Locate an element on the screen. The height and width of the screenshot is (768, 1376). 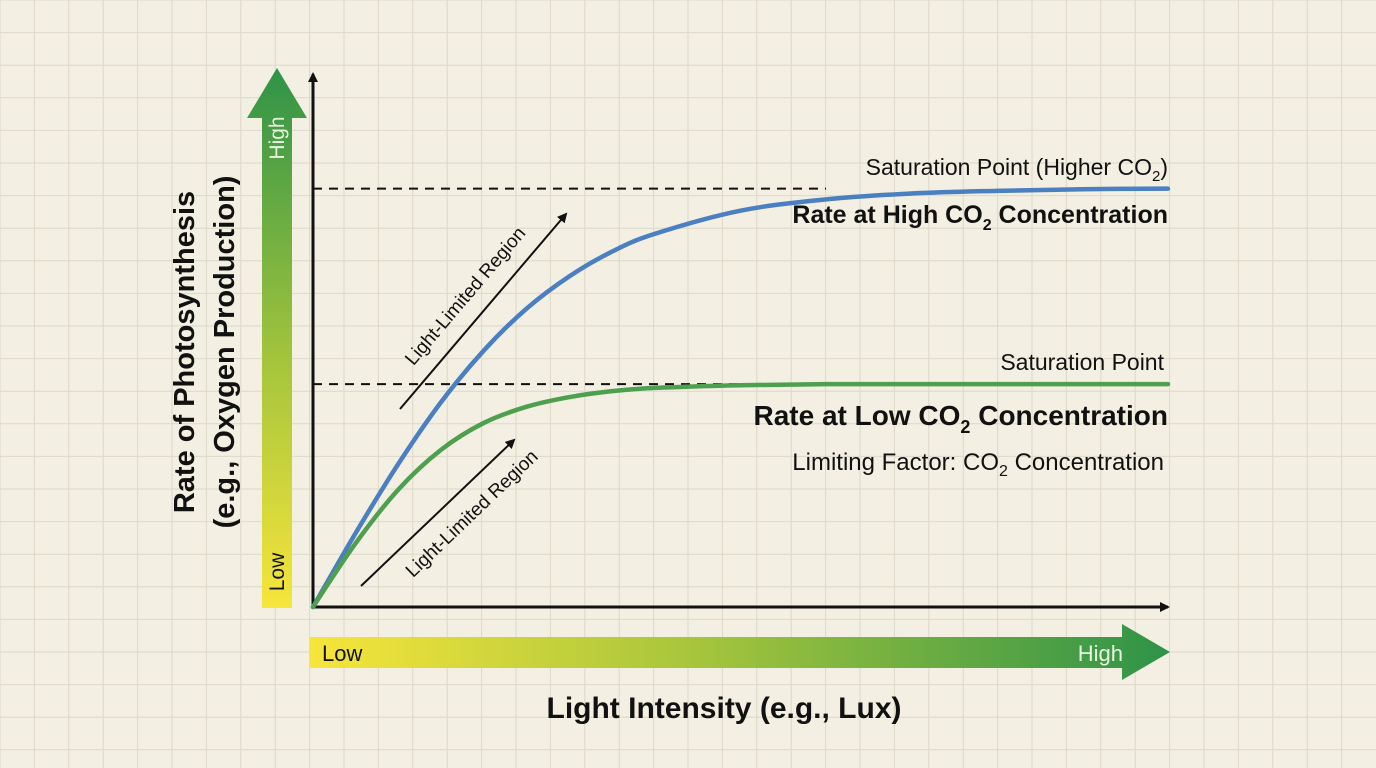
y-scale-low-label: Low is located at coordinates (277, 571).